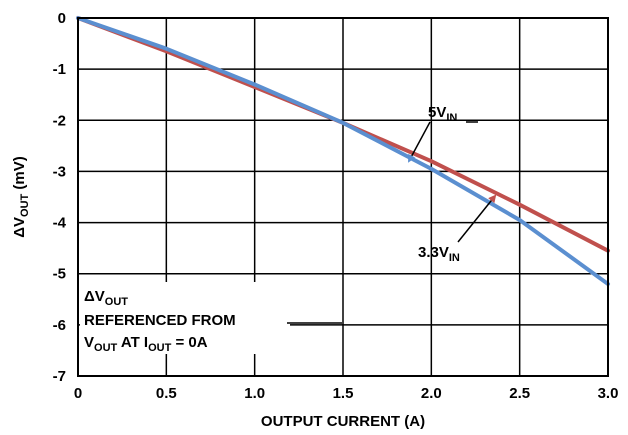 This screenshot has height=435, width=628. I want to click on x-axis-title: OUTPUT CURRENT (A), so click(343, 421).